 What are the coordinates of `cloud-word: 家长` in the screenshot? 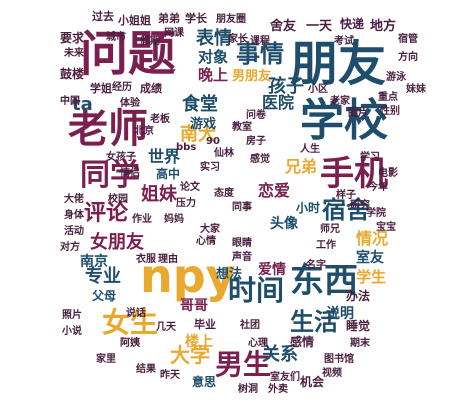 It's located at (238, 38).